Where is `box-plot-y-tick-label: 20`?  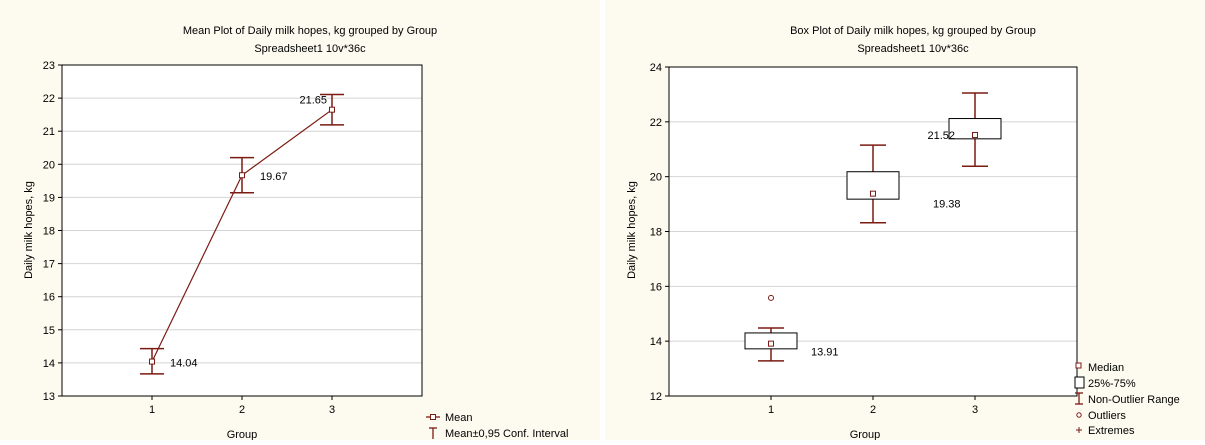
box-plot-y-tick-label: 20 is located at coordinates (656, 178).